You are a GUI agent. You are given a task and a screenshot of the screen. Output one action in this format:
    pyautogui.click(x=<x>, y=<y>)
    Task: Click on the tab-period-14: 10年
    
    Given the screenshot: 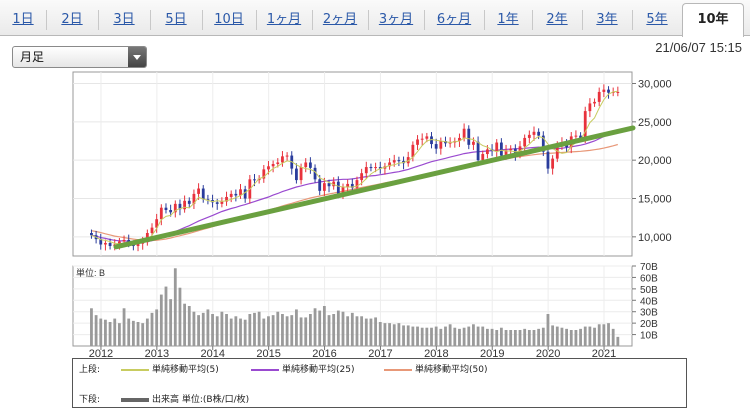 What is the action you would take?
    pyautogui.click(x=713, y=20)
    